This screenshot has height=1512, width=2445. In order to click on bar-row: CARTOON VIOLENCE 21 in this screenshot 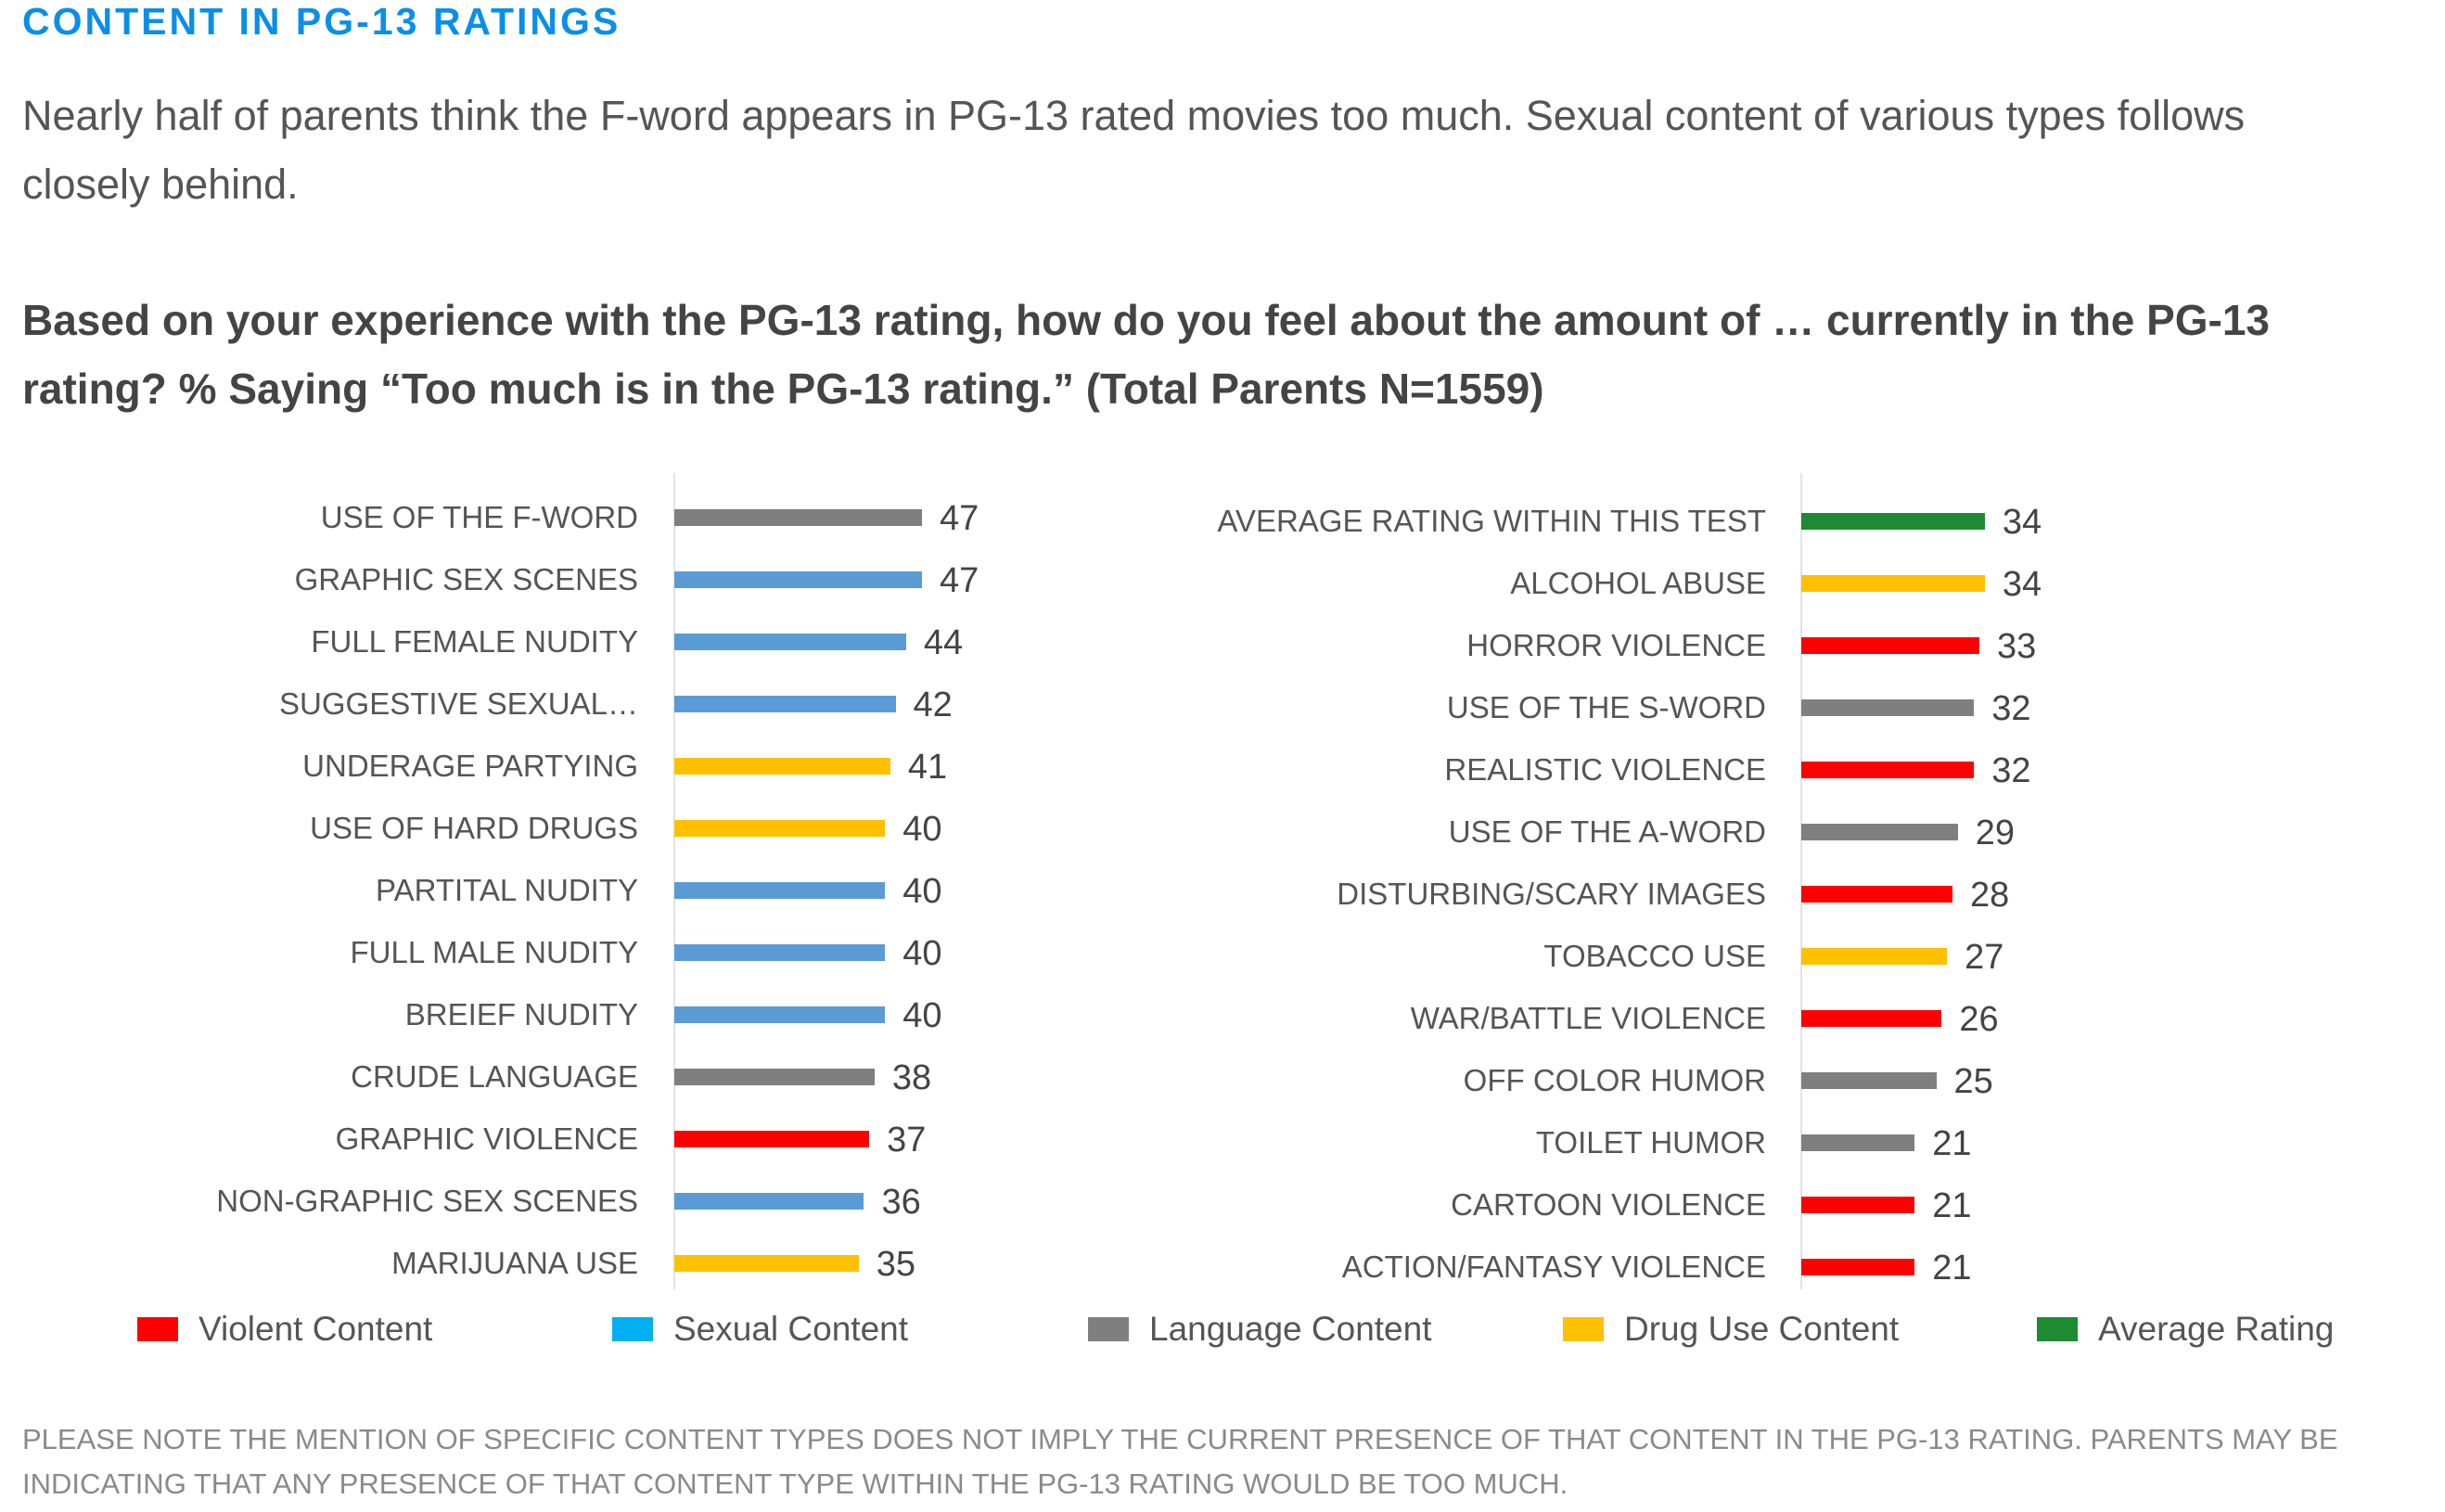, I will do `click(1222, 1205)`.